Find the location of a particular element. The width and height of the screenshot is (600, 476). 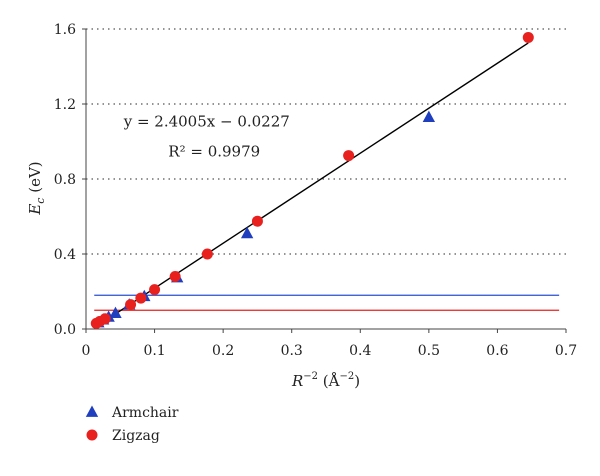

y-tick-label: 1.6 is located at coordinates (65, 30).